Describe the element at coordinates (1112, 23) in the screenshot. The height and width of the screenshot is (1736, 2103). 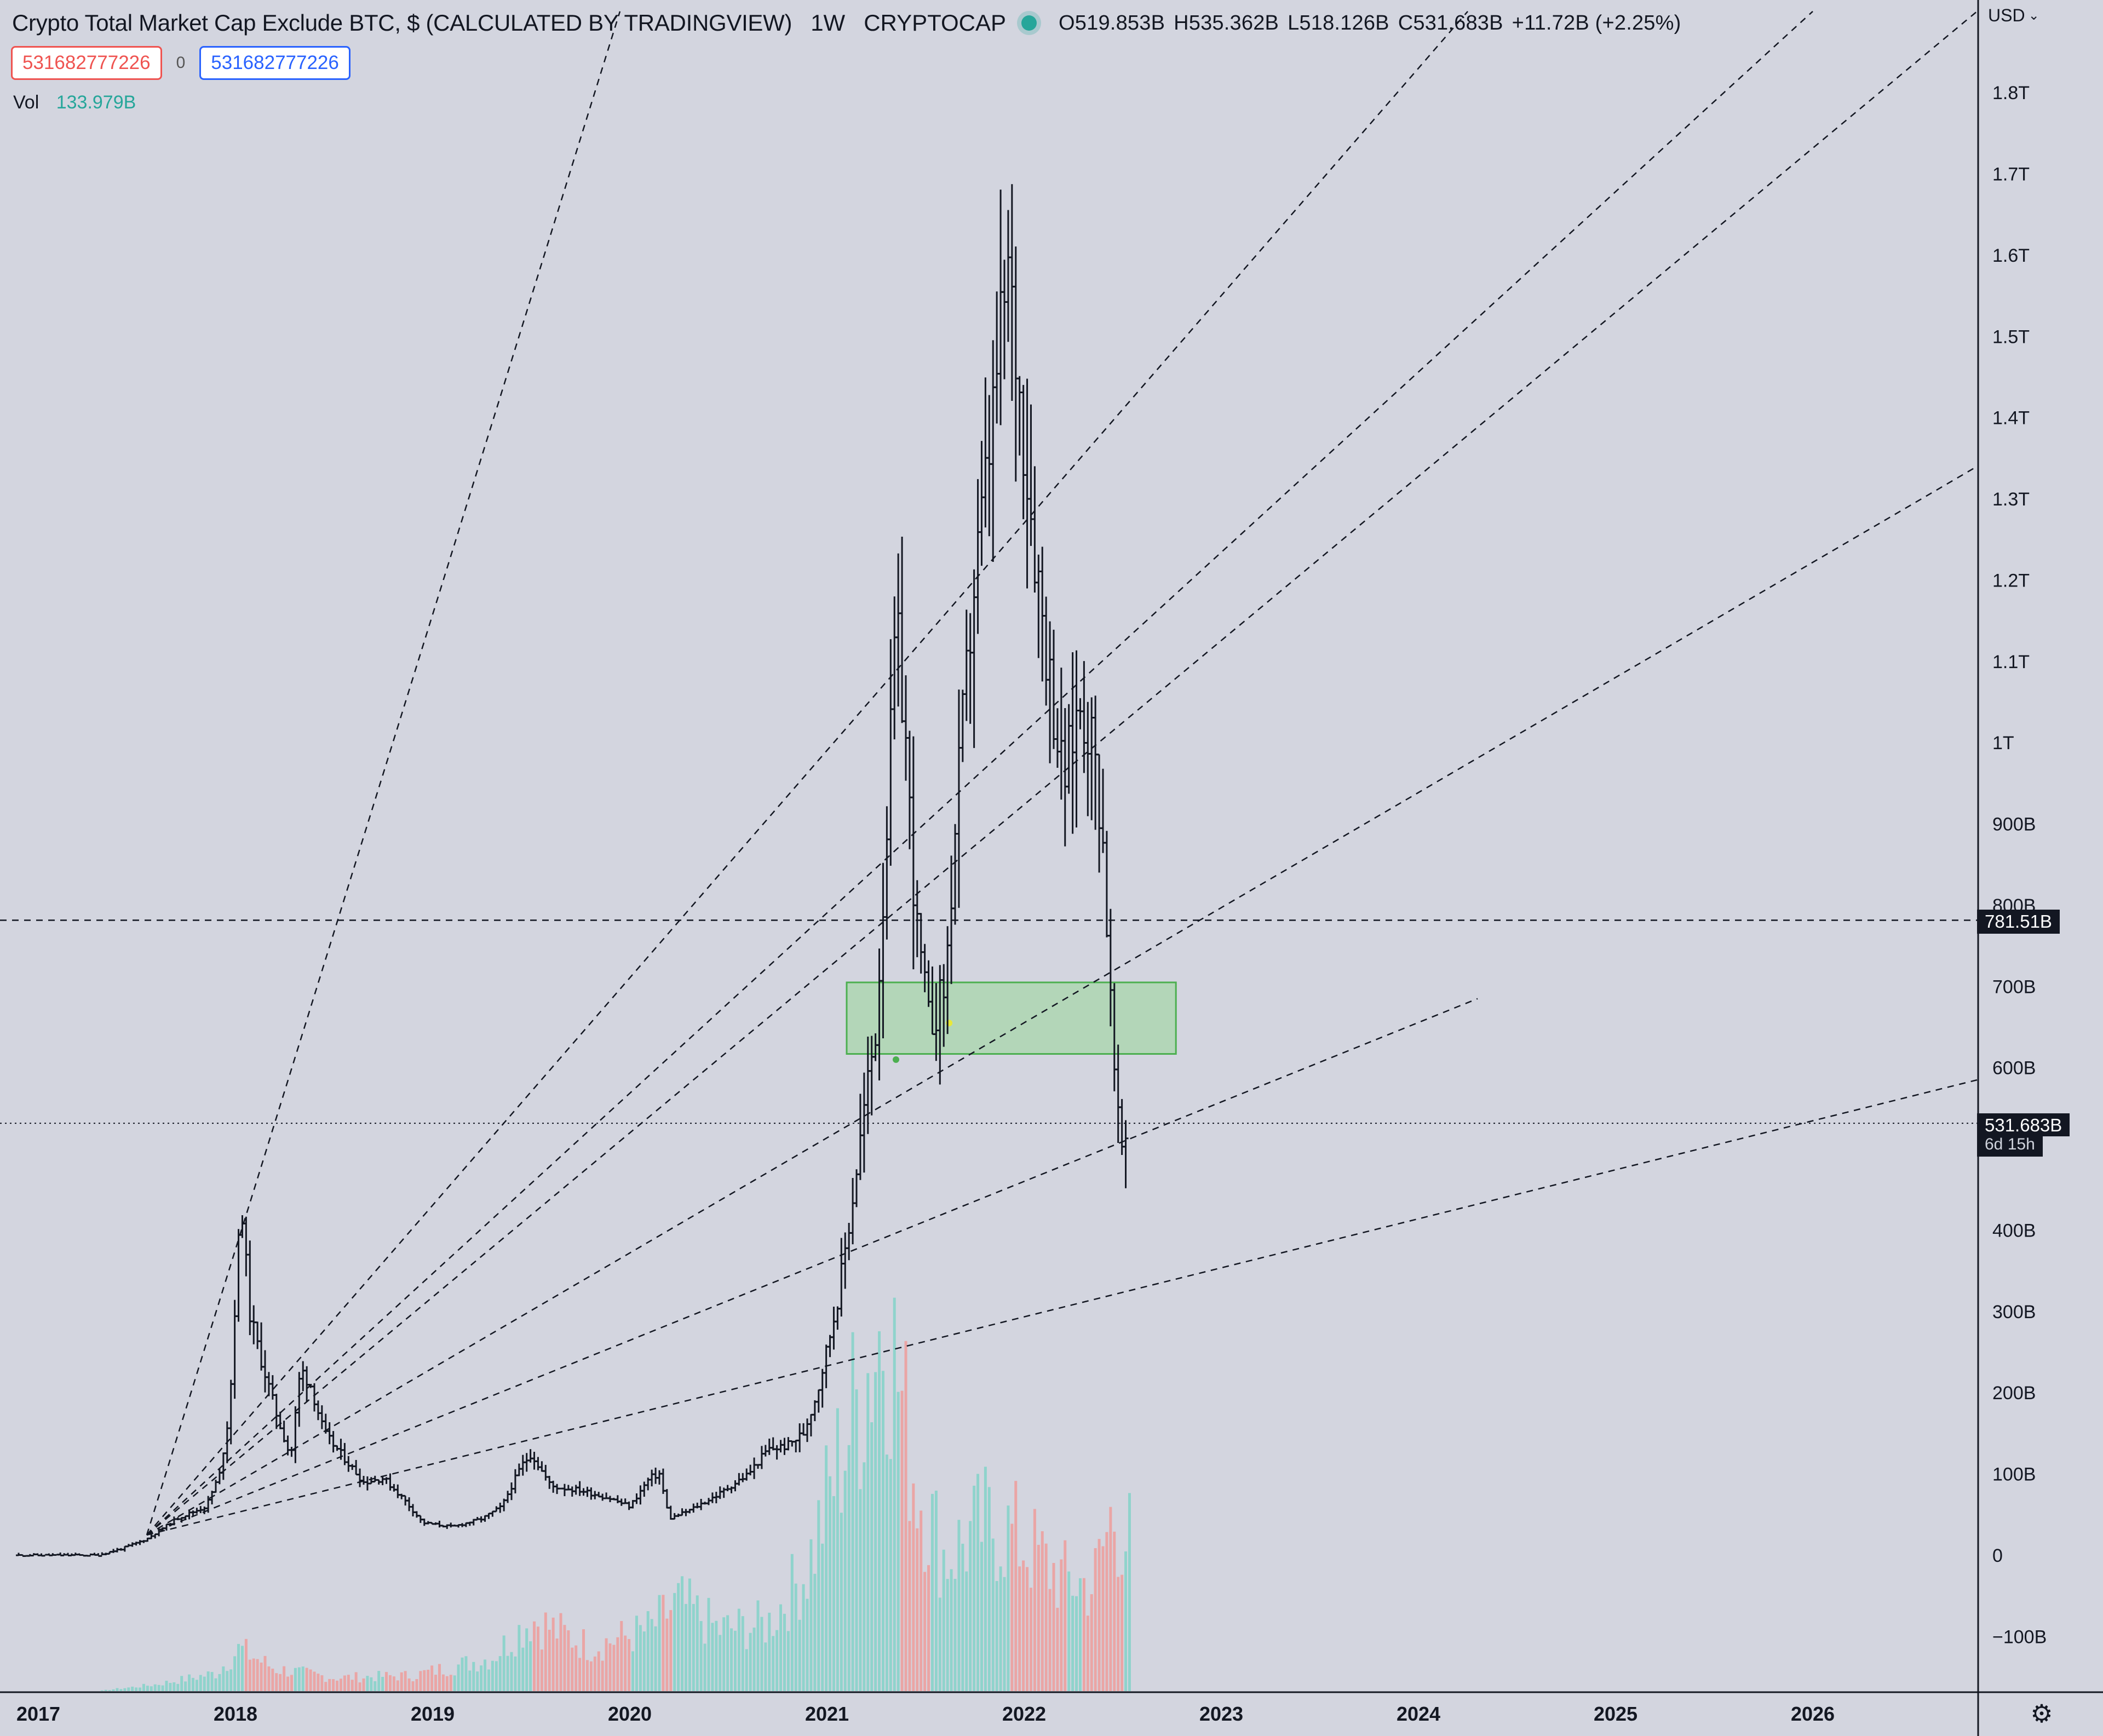
I see `ohlc-open: O519.853B` at that location.